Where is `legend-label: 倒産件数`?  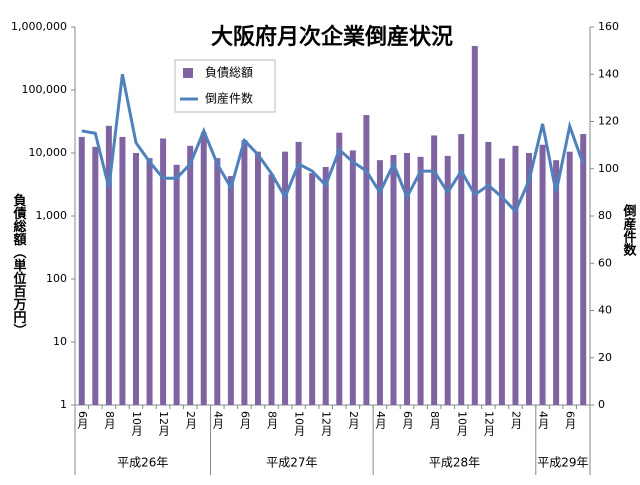
legend-label: 倒産件数 is located at coordinates (229, 98).